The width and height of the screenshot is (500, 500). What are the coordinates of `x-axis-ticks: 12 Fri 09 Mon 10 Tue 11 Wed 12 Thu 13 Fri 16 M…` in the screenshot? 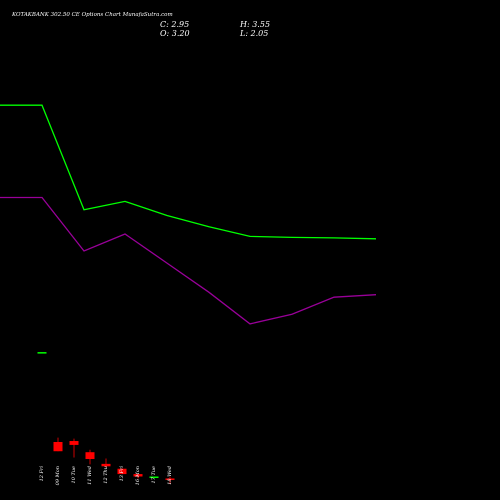 It's located at (106, 476).